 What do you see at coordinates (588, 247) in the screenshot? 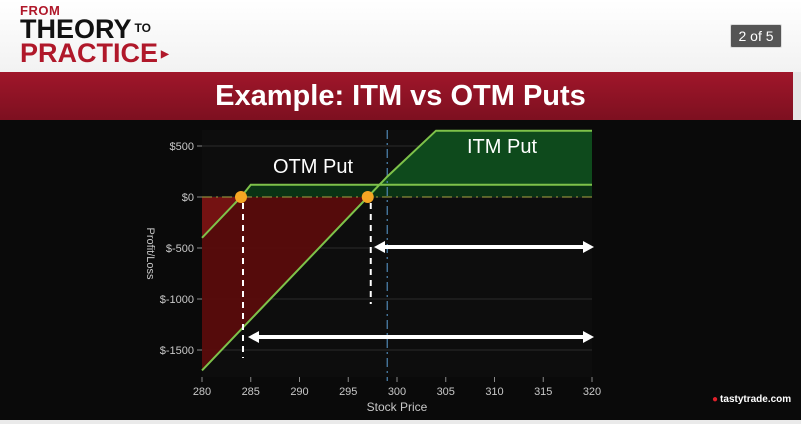
I see `itm-profit-range-arrow-right-head` at bounding box center [588, 247].